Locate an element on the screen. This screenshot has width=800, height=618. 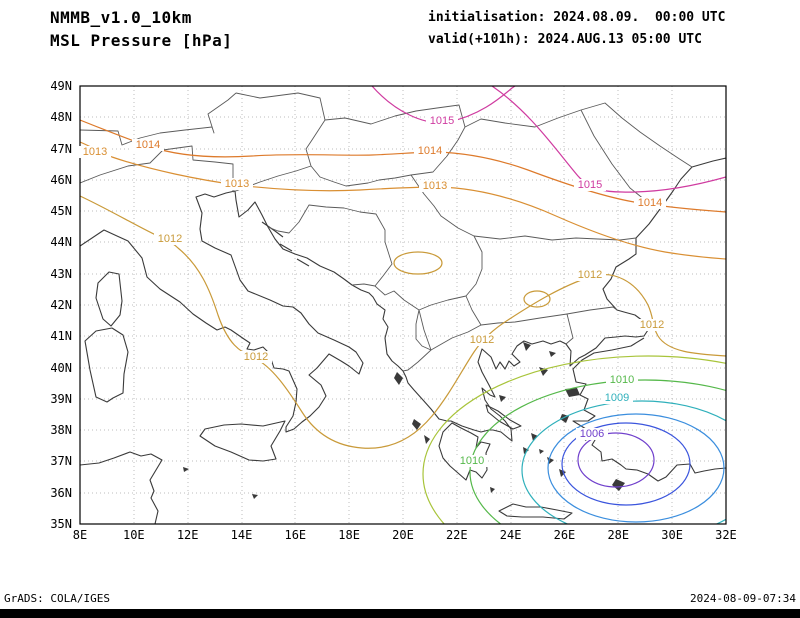
cyclades-islands is located at coordinates (528, 444).